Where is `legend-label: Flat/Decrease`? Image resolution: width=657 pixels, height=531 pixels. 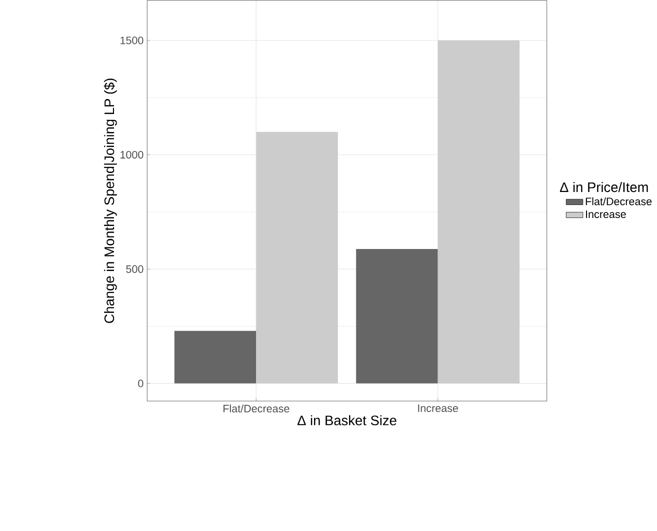
legend-label: Flat/Decrease is located at coordinates (619, 201).